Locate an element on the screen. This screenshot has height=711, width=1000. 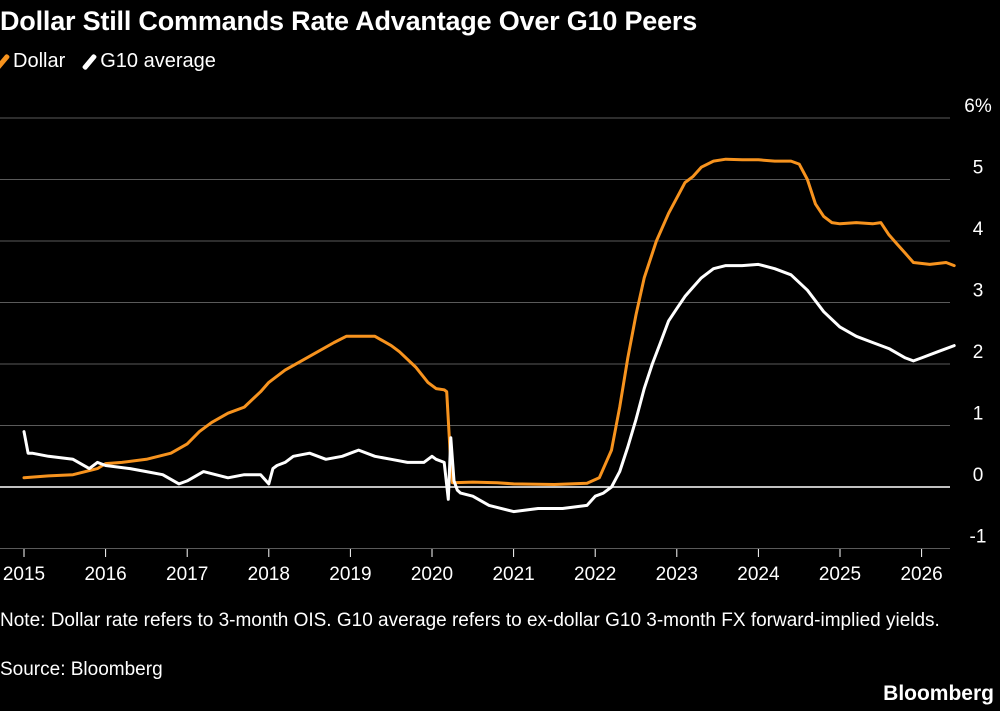
legend-label-g10: G10 average is located at coordinates (158, 61).